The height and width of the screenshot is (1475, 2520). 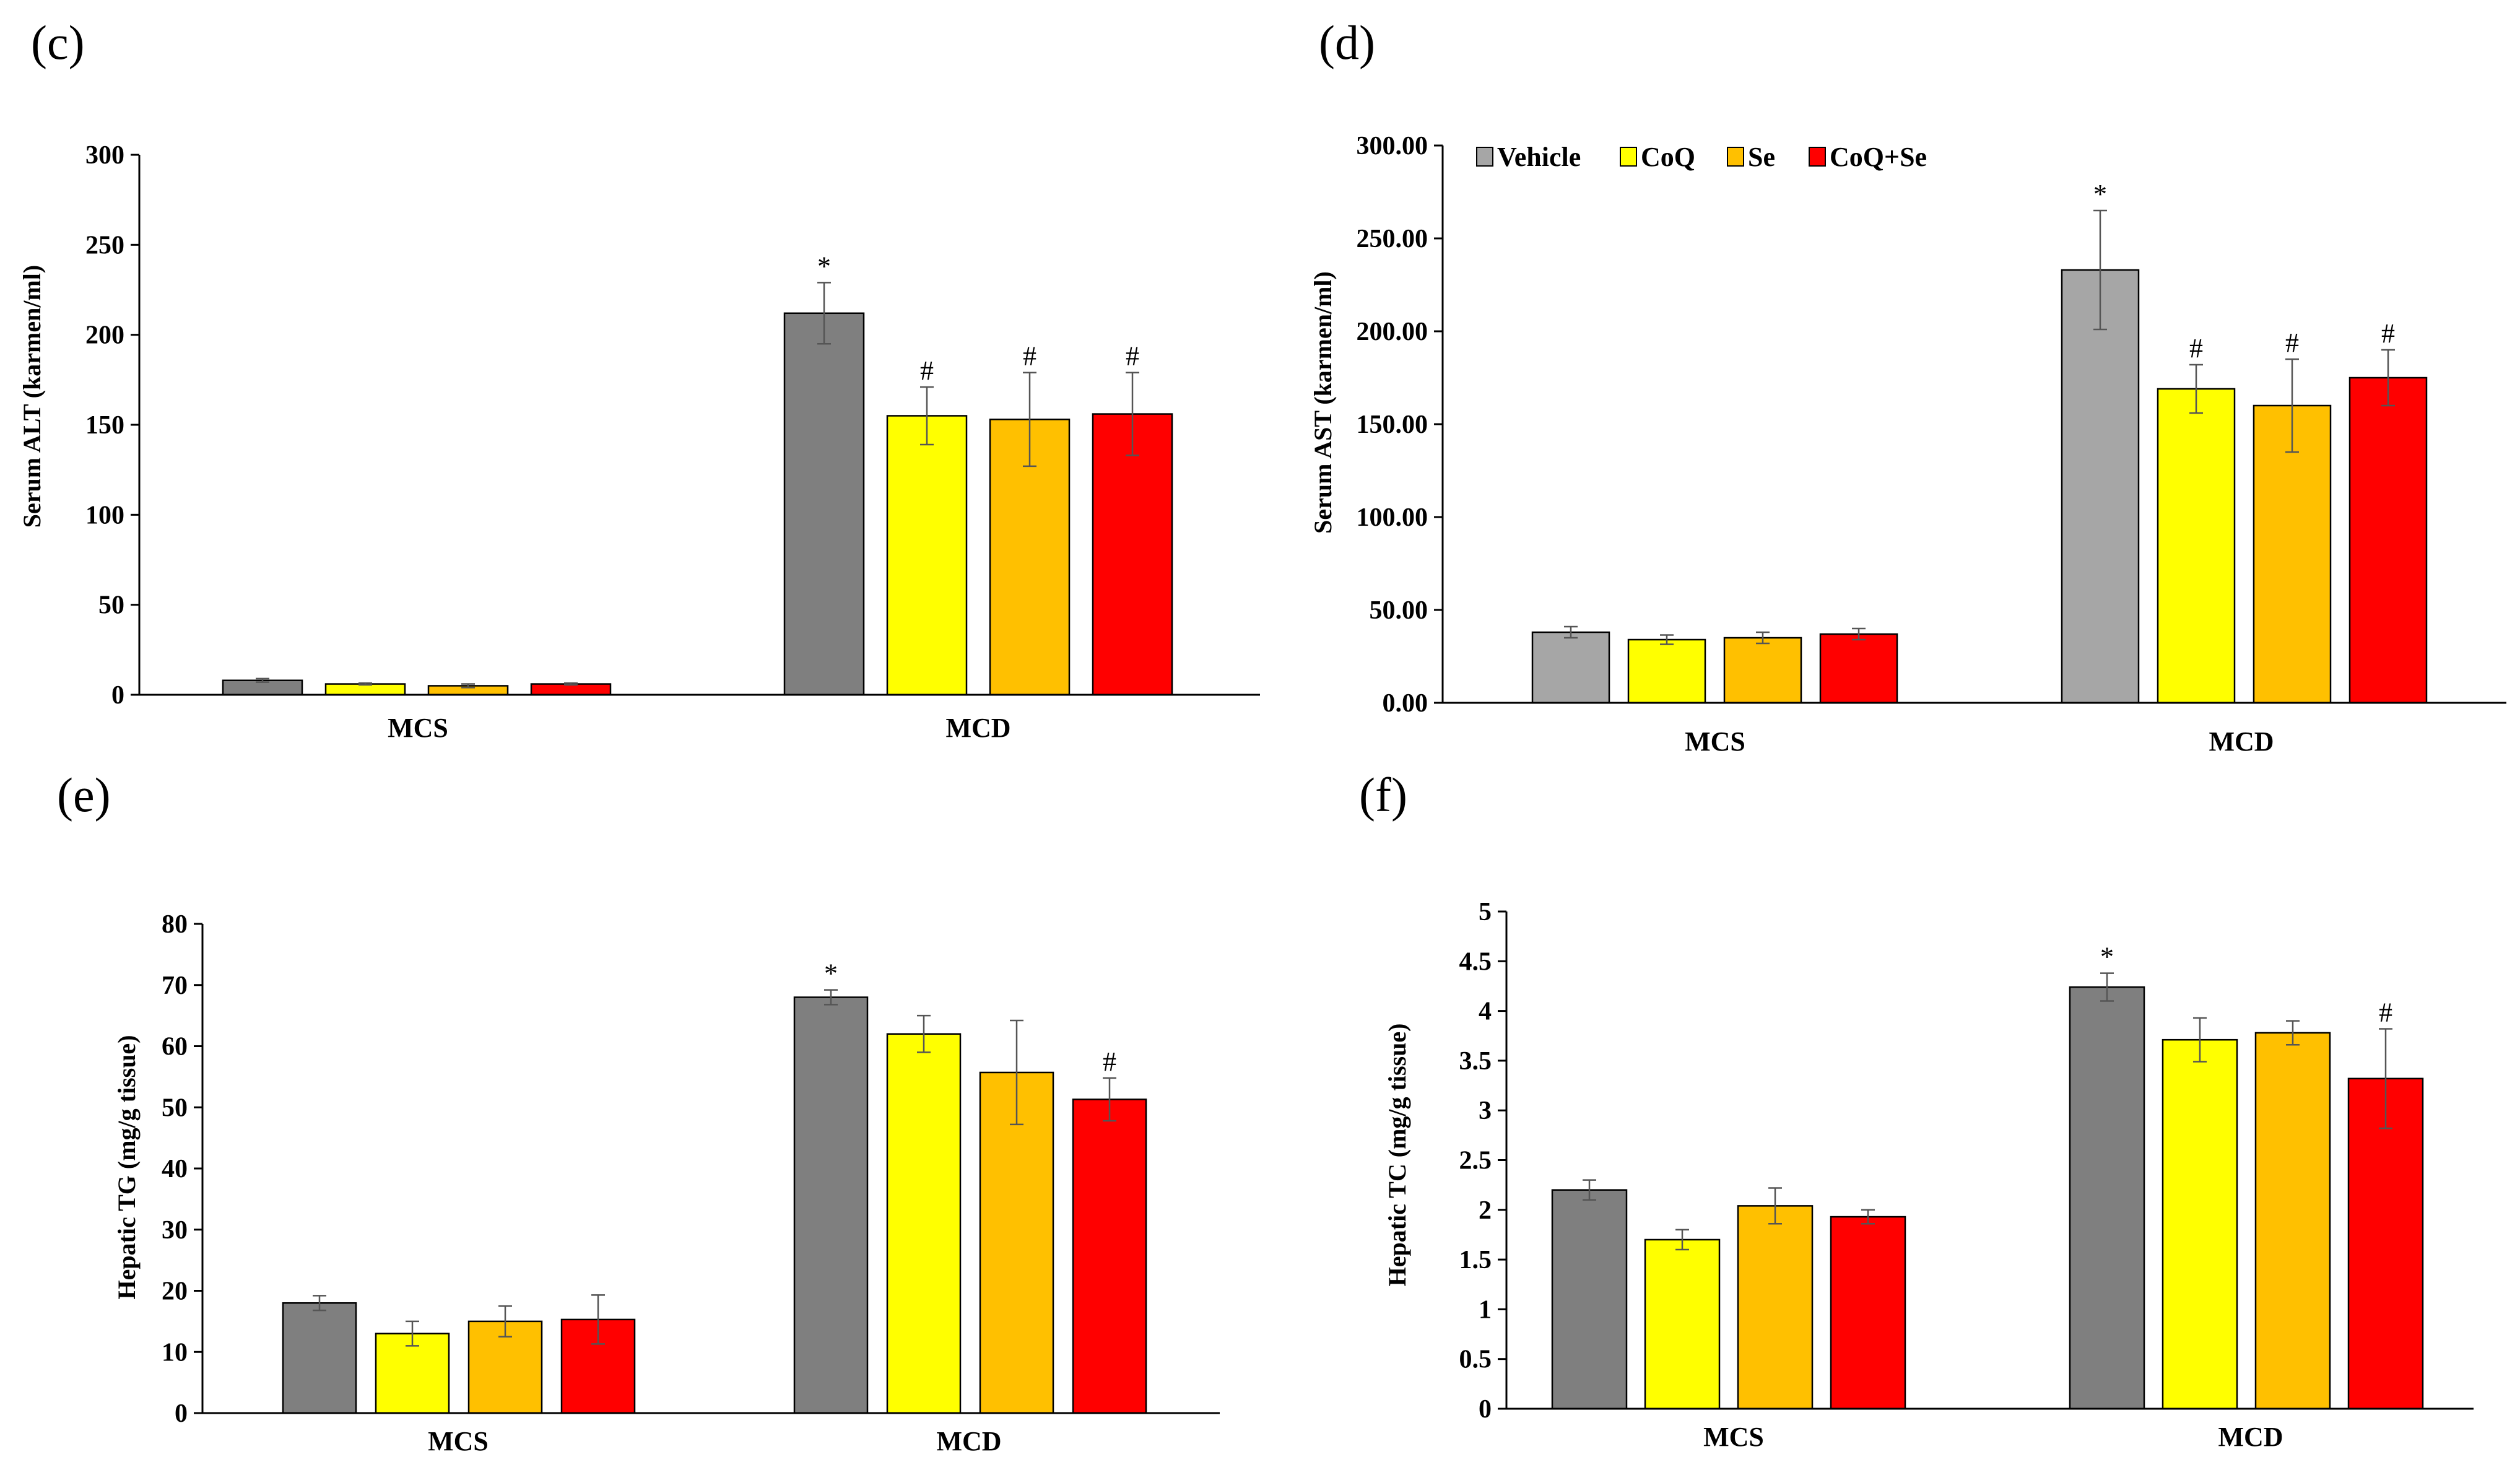 What do you see at coordinates (1392, 332) in the screenshot?
I see `y-tick-label: 200.00` at bounding box center [1392, 332].